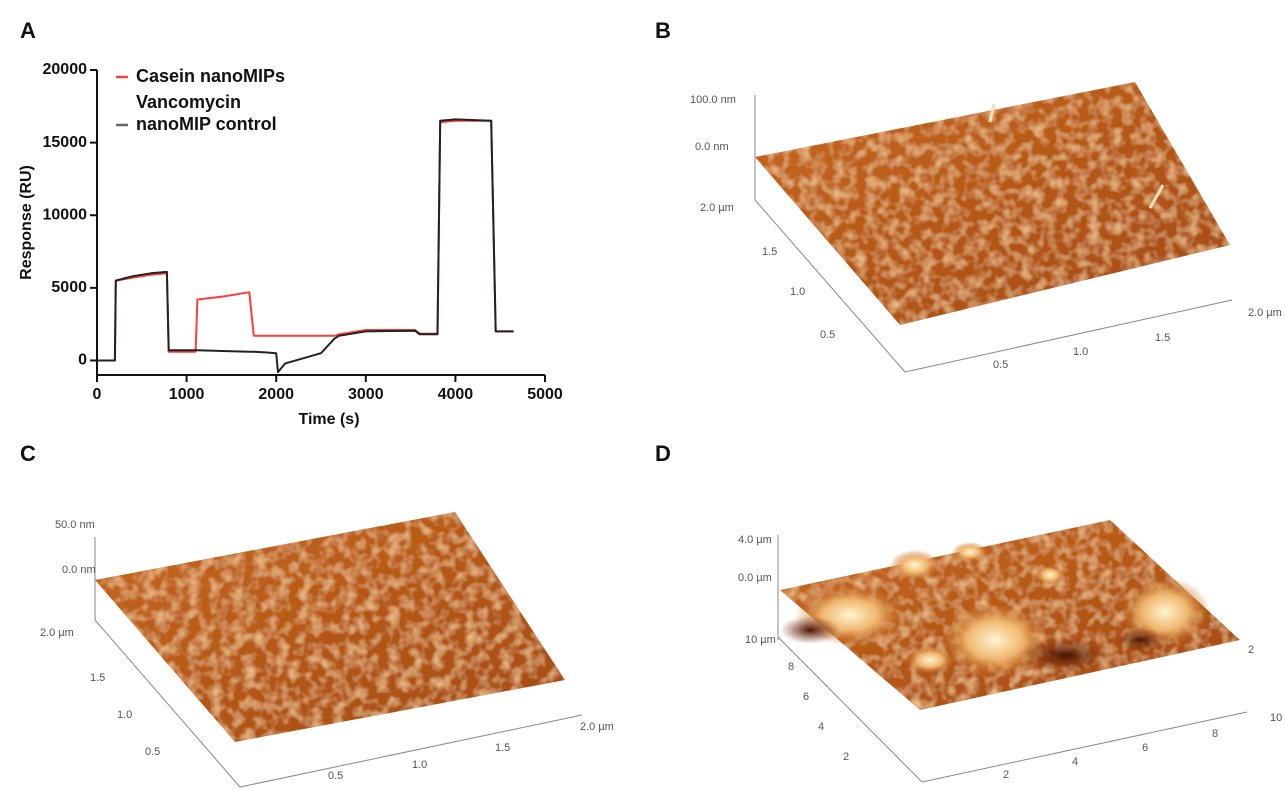 The height and width of the screenshot is (790, 1285). Describe the element at coordinates (97, 394) in the screenshot. I see `x-tick-label: 0` at that location.